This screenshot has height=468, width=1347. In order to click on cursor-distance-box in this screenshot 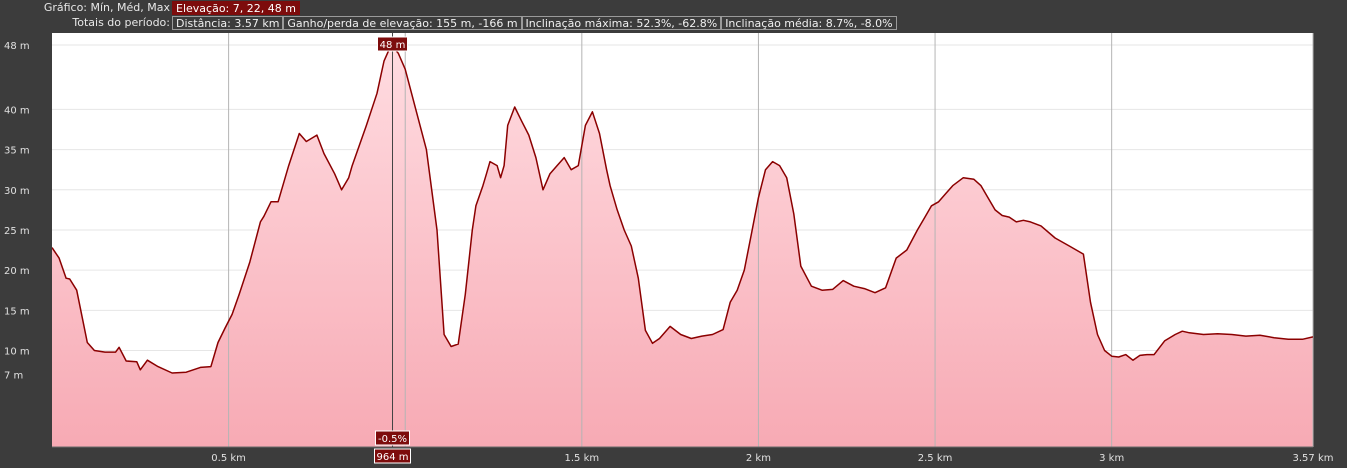, I will do `click(393, 456)`.